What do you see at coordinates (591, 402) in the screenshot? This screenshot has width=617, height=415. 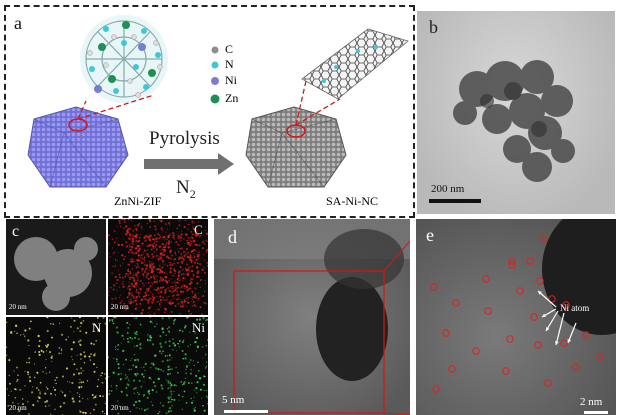 I see `panel-e-scale-bar-label: 2 nm` at bounding box center [591, 402].